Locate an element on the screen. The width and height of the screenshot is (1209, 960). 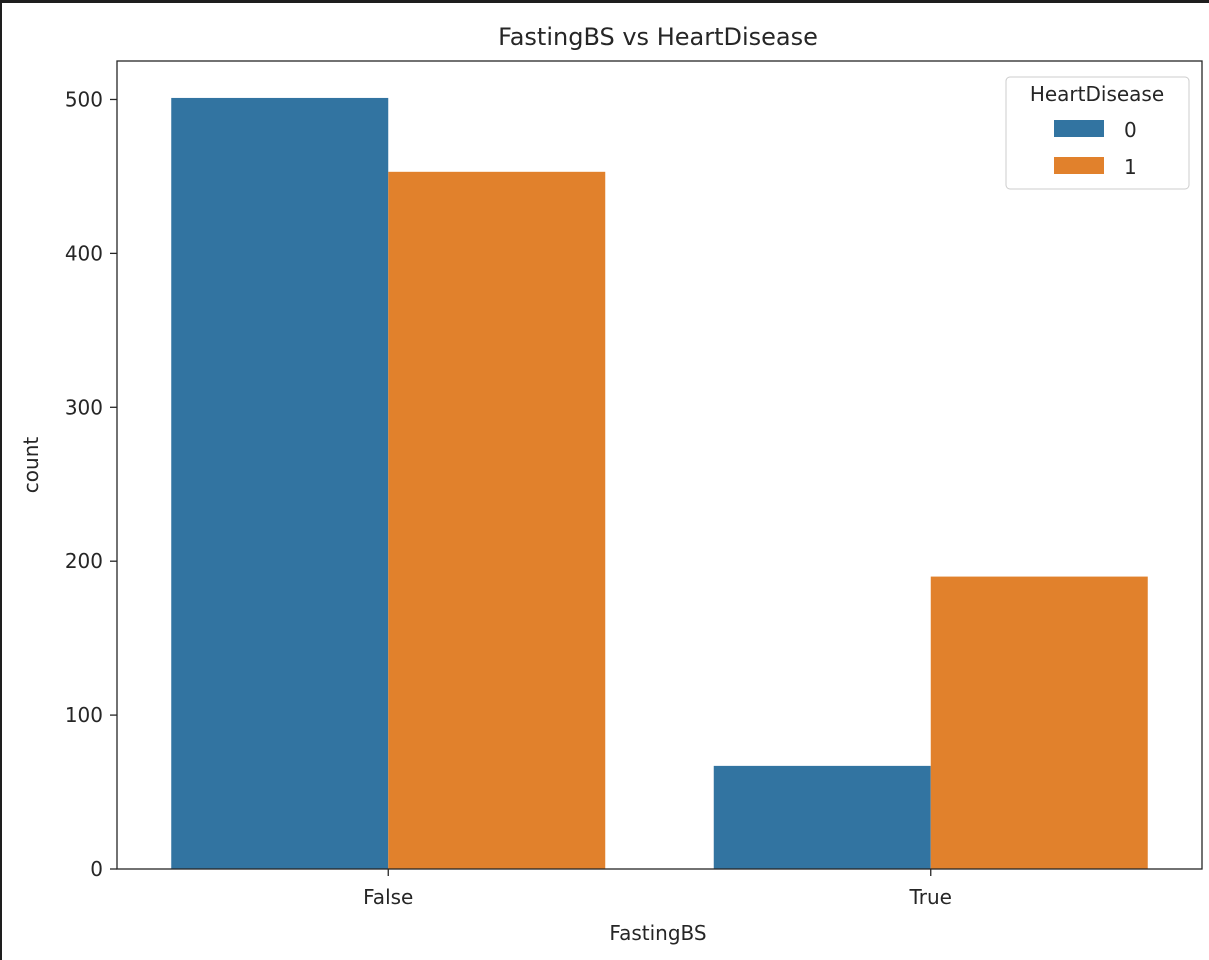
legend-label-1: 1 is located at coordinates (1130, 167).